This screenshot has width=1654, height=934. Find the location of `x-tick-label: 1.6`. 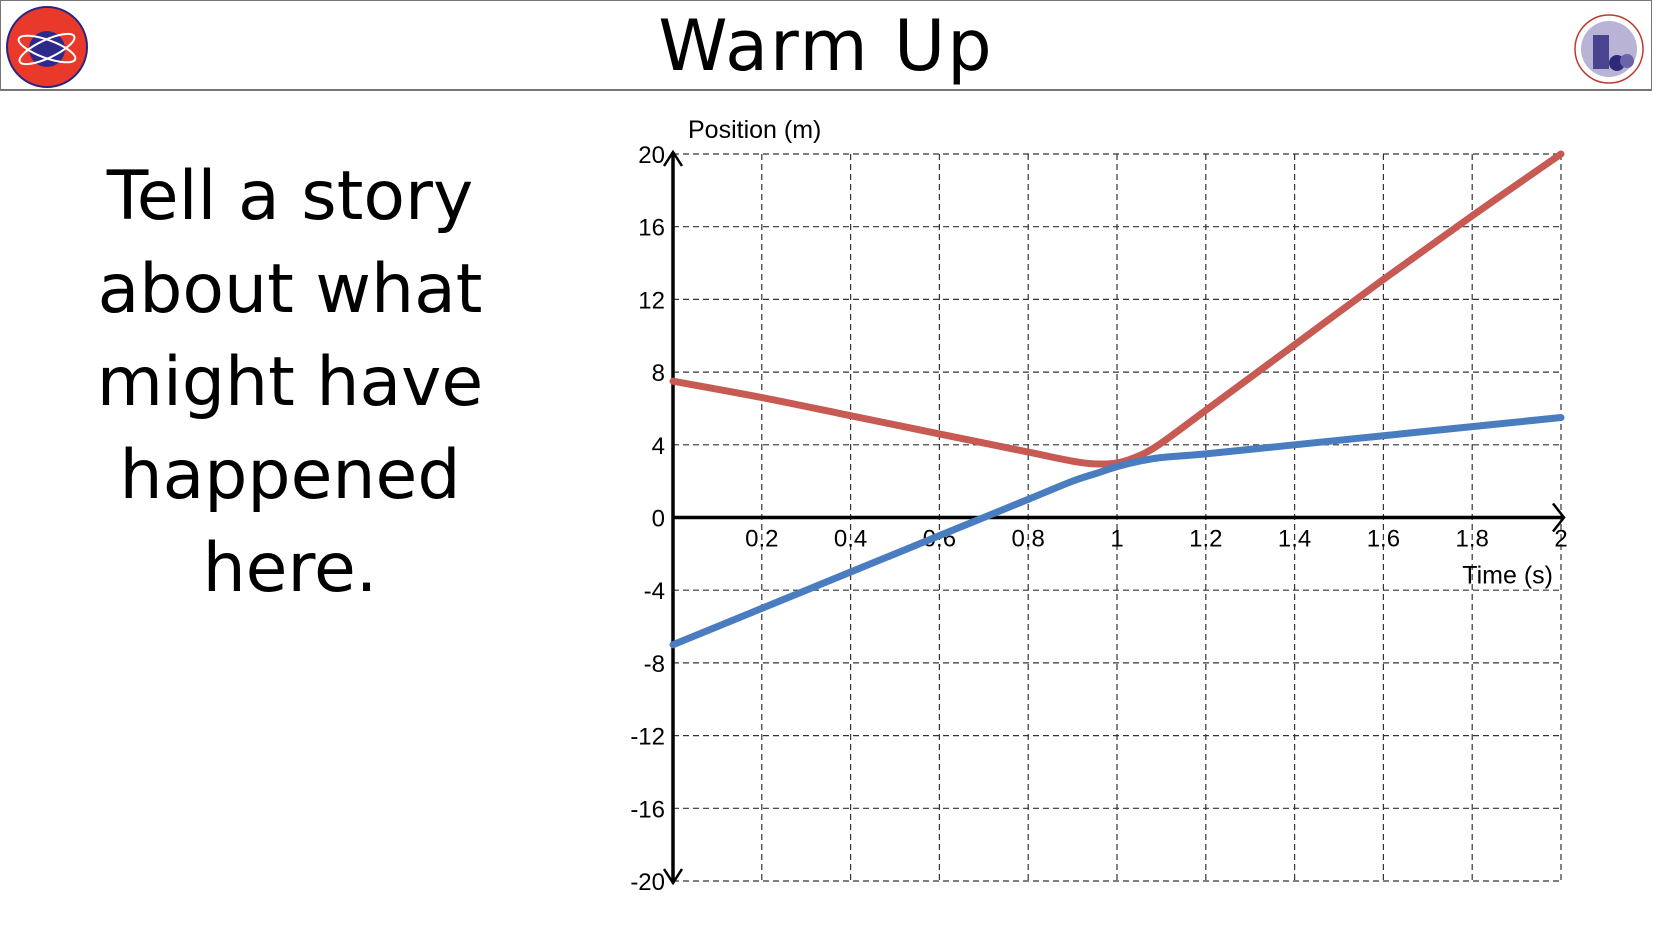

x-tick-label: 1.6 is located at coordinates (1383, 539).